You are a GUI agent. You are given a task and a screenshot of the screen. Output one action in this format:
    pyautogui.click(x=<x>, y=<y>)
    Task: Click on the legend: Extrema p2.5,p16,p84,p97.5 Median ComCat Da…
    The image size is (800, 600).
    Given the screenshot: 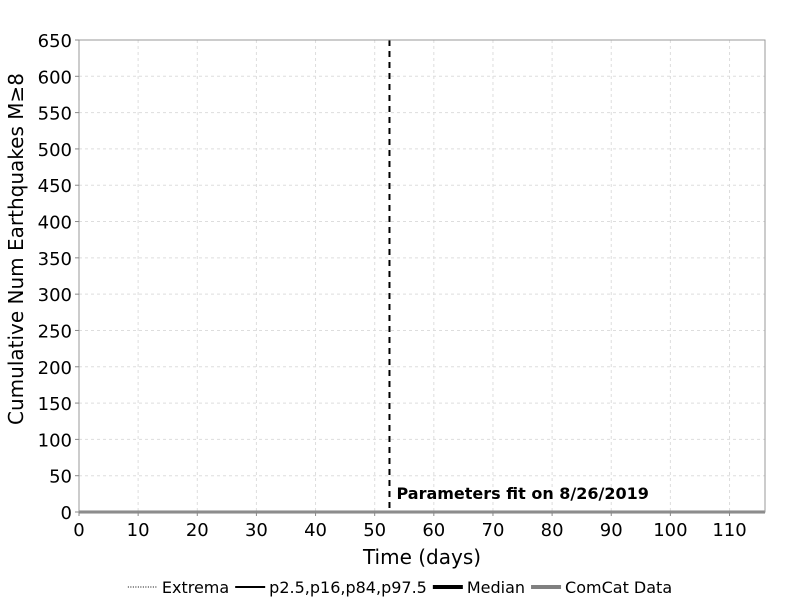 What is the action you would take?
    pyautogui.click(x=399, y=587)
    